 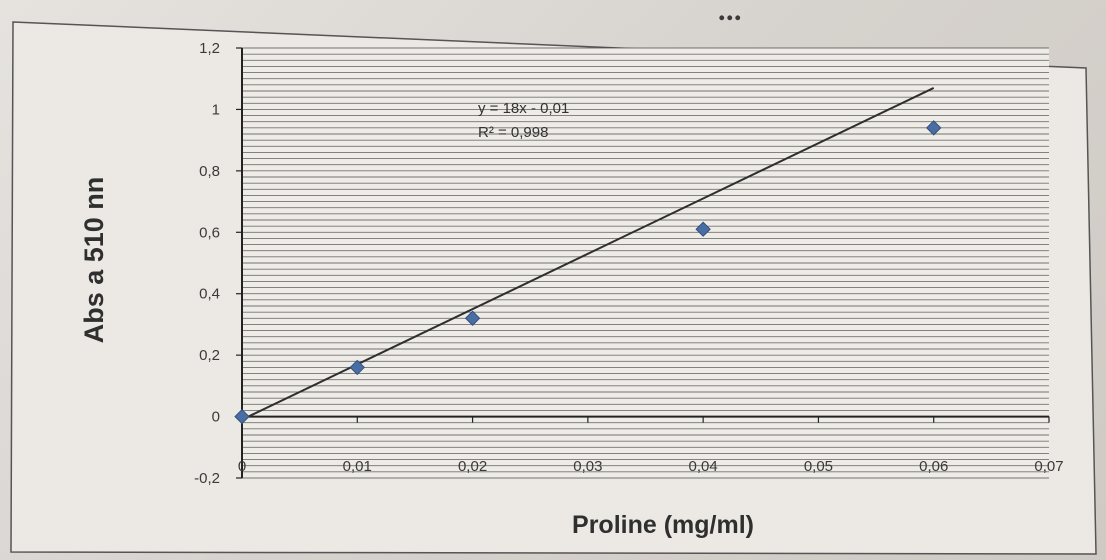 I want to click on x-tick-label: 0,01, so click(x=357, y=466).